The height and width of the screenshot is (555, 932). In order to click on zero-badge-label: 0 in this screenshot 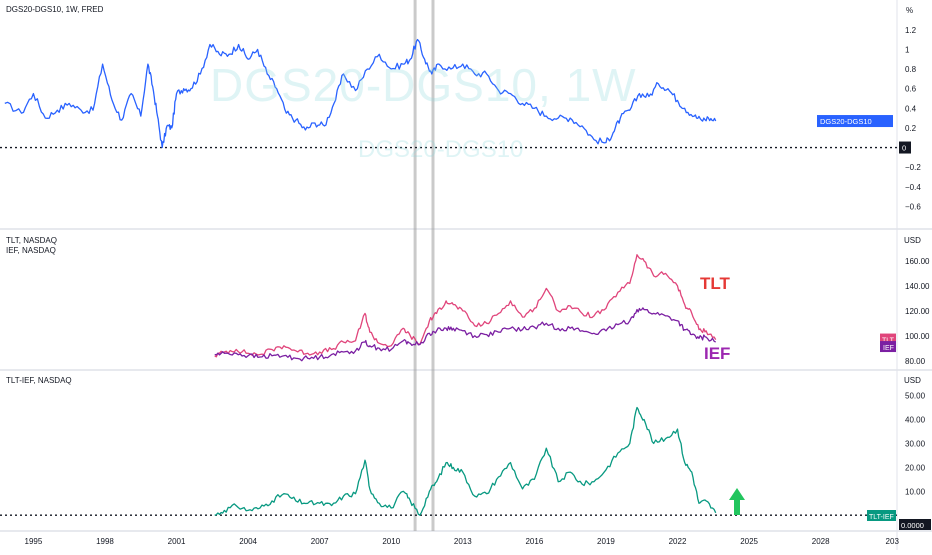, I will do `click(904, 148)`.